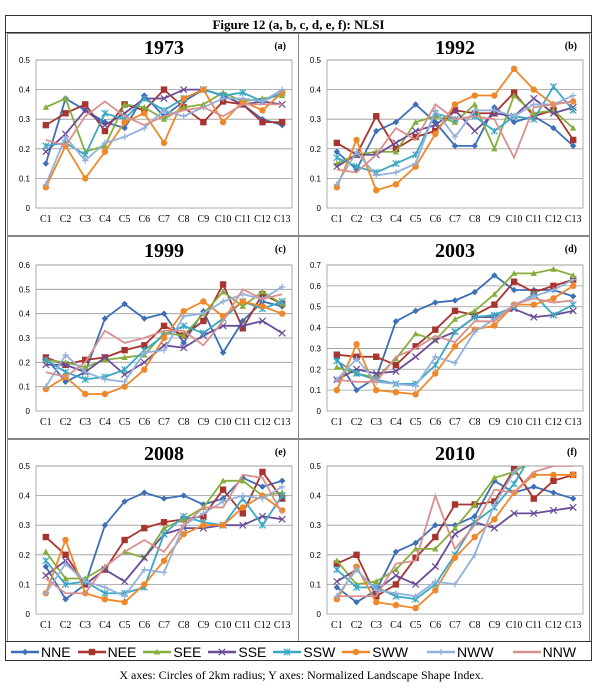 This screenshot has width=603, height=691. Describe the element at coordinates (25, 289) in the screenshot. I see `y-tick-label: 0.5` at that location.